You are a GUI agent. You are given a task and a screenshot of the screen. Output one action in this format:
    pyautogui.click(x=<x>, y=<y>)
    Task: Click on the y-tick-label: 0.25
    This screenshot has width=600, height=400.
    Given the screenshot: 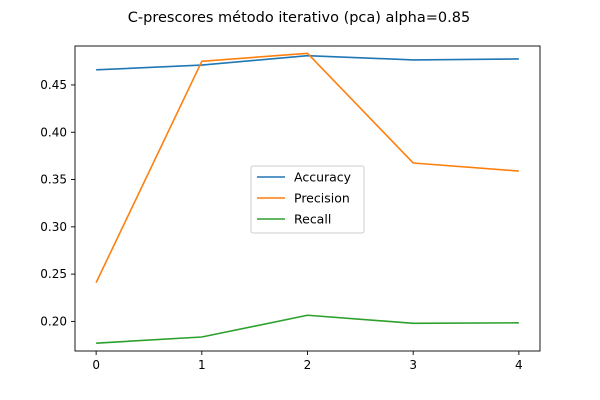 What is the action you would take?
    pyautogui.click(x=53, y=274)
    